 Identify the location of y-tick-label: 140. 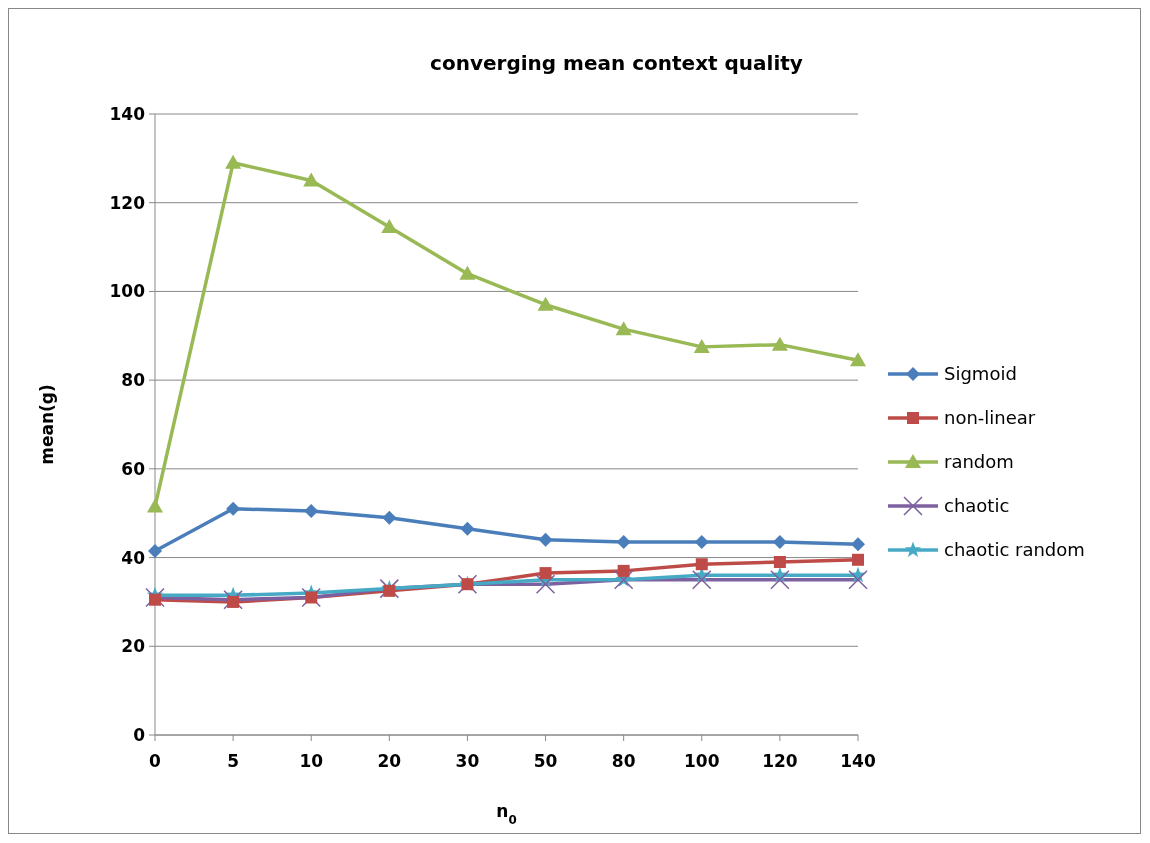
(127, 113).